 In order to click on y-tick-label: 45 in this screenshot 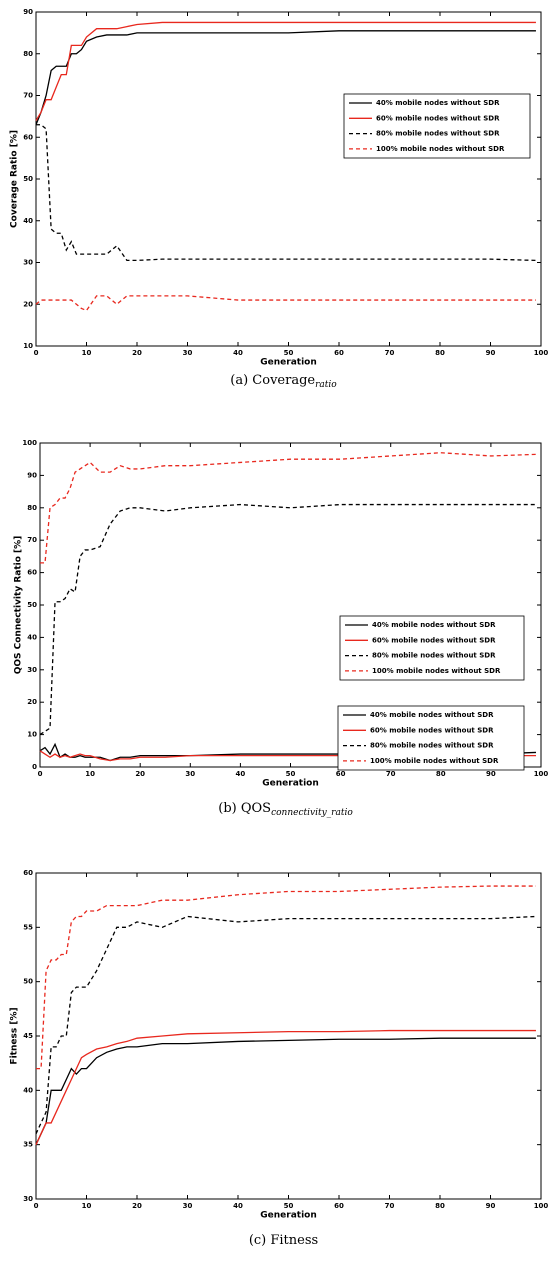, I will do `click(28, 1036)`.